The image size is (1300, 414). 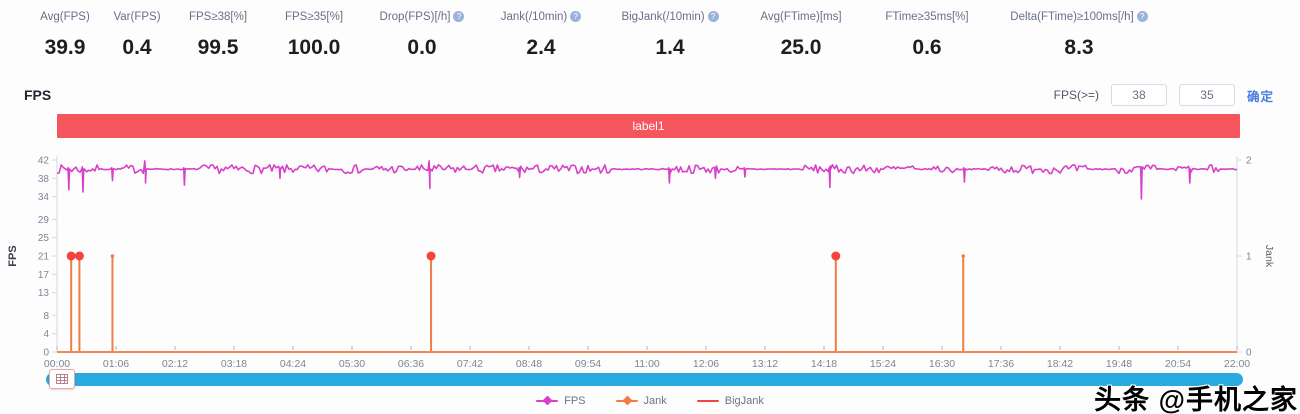 What do you see at coordinates (534, 17) in the screenshot?
I see `metric-label-text: Jank(/10min)` at bounding box center [534, 17].